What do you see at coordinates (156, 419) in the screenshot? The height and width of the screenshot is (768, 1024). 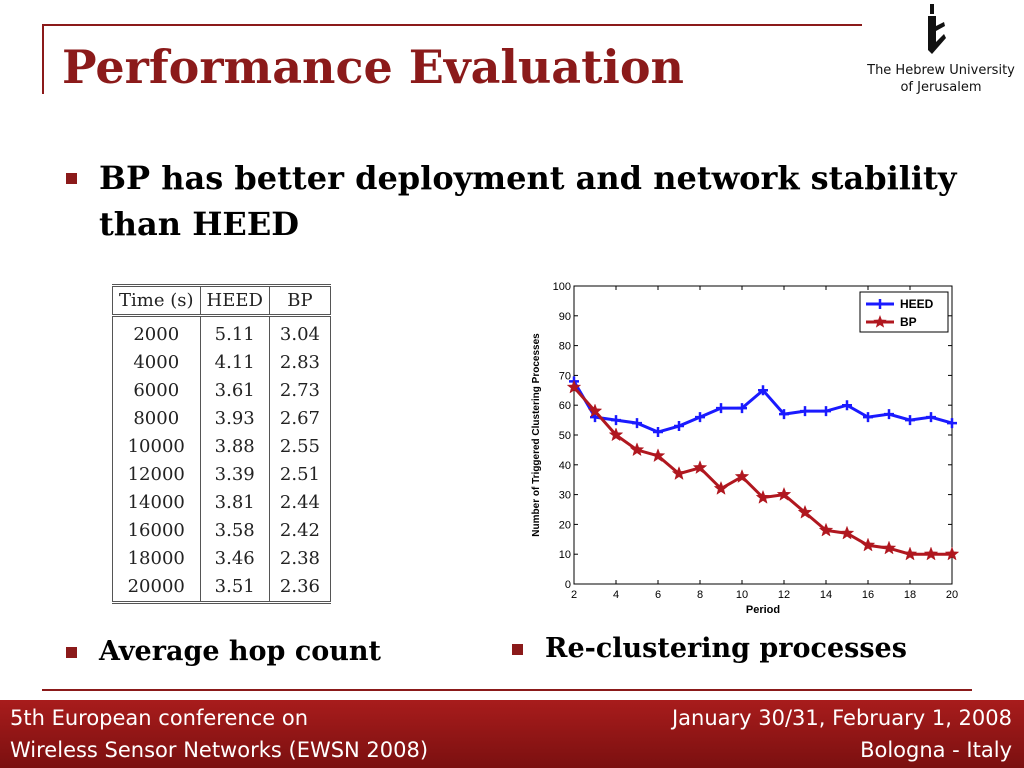 I see `table-cell-time: 8000` at bounding box center [156, 419].